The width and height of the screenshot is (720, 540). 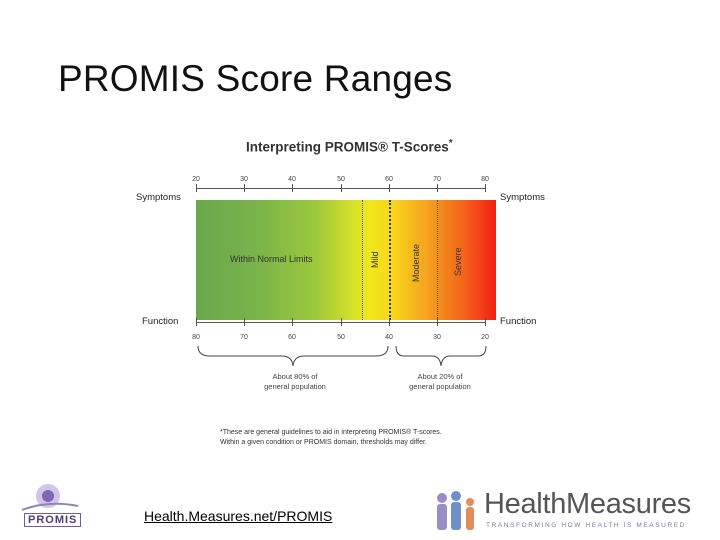 I want to click on promis-logo: PROMIS, so click(x=54, y=504).